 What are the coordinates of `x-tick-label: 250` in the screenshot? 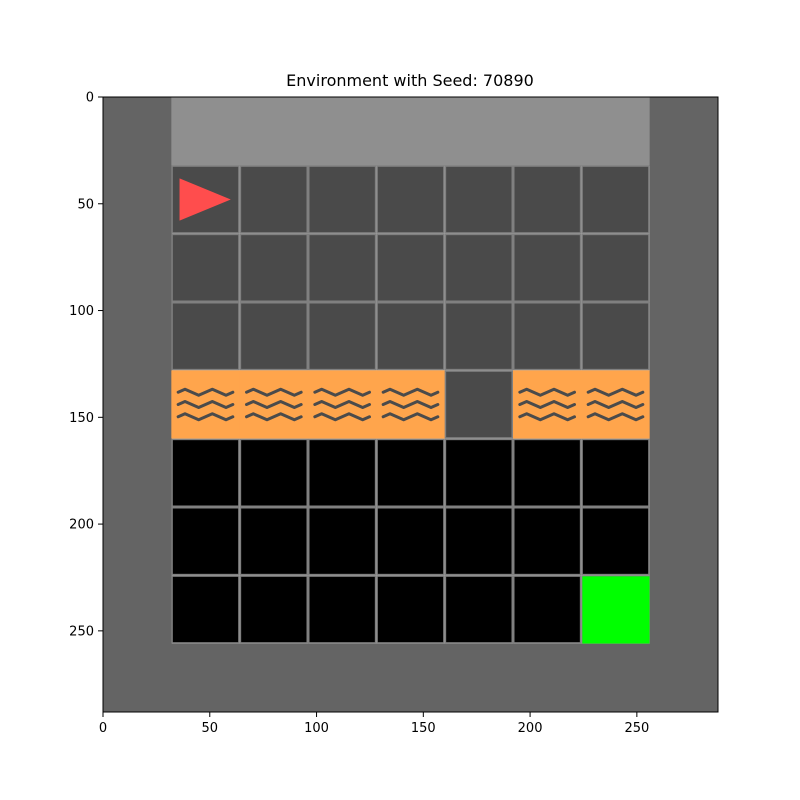 It's located at (636, 728).